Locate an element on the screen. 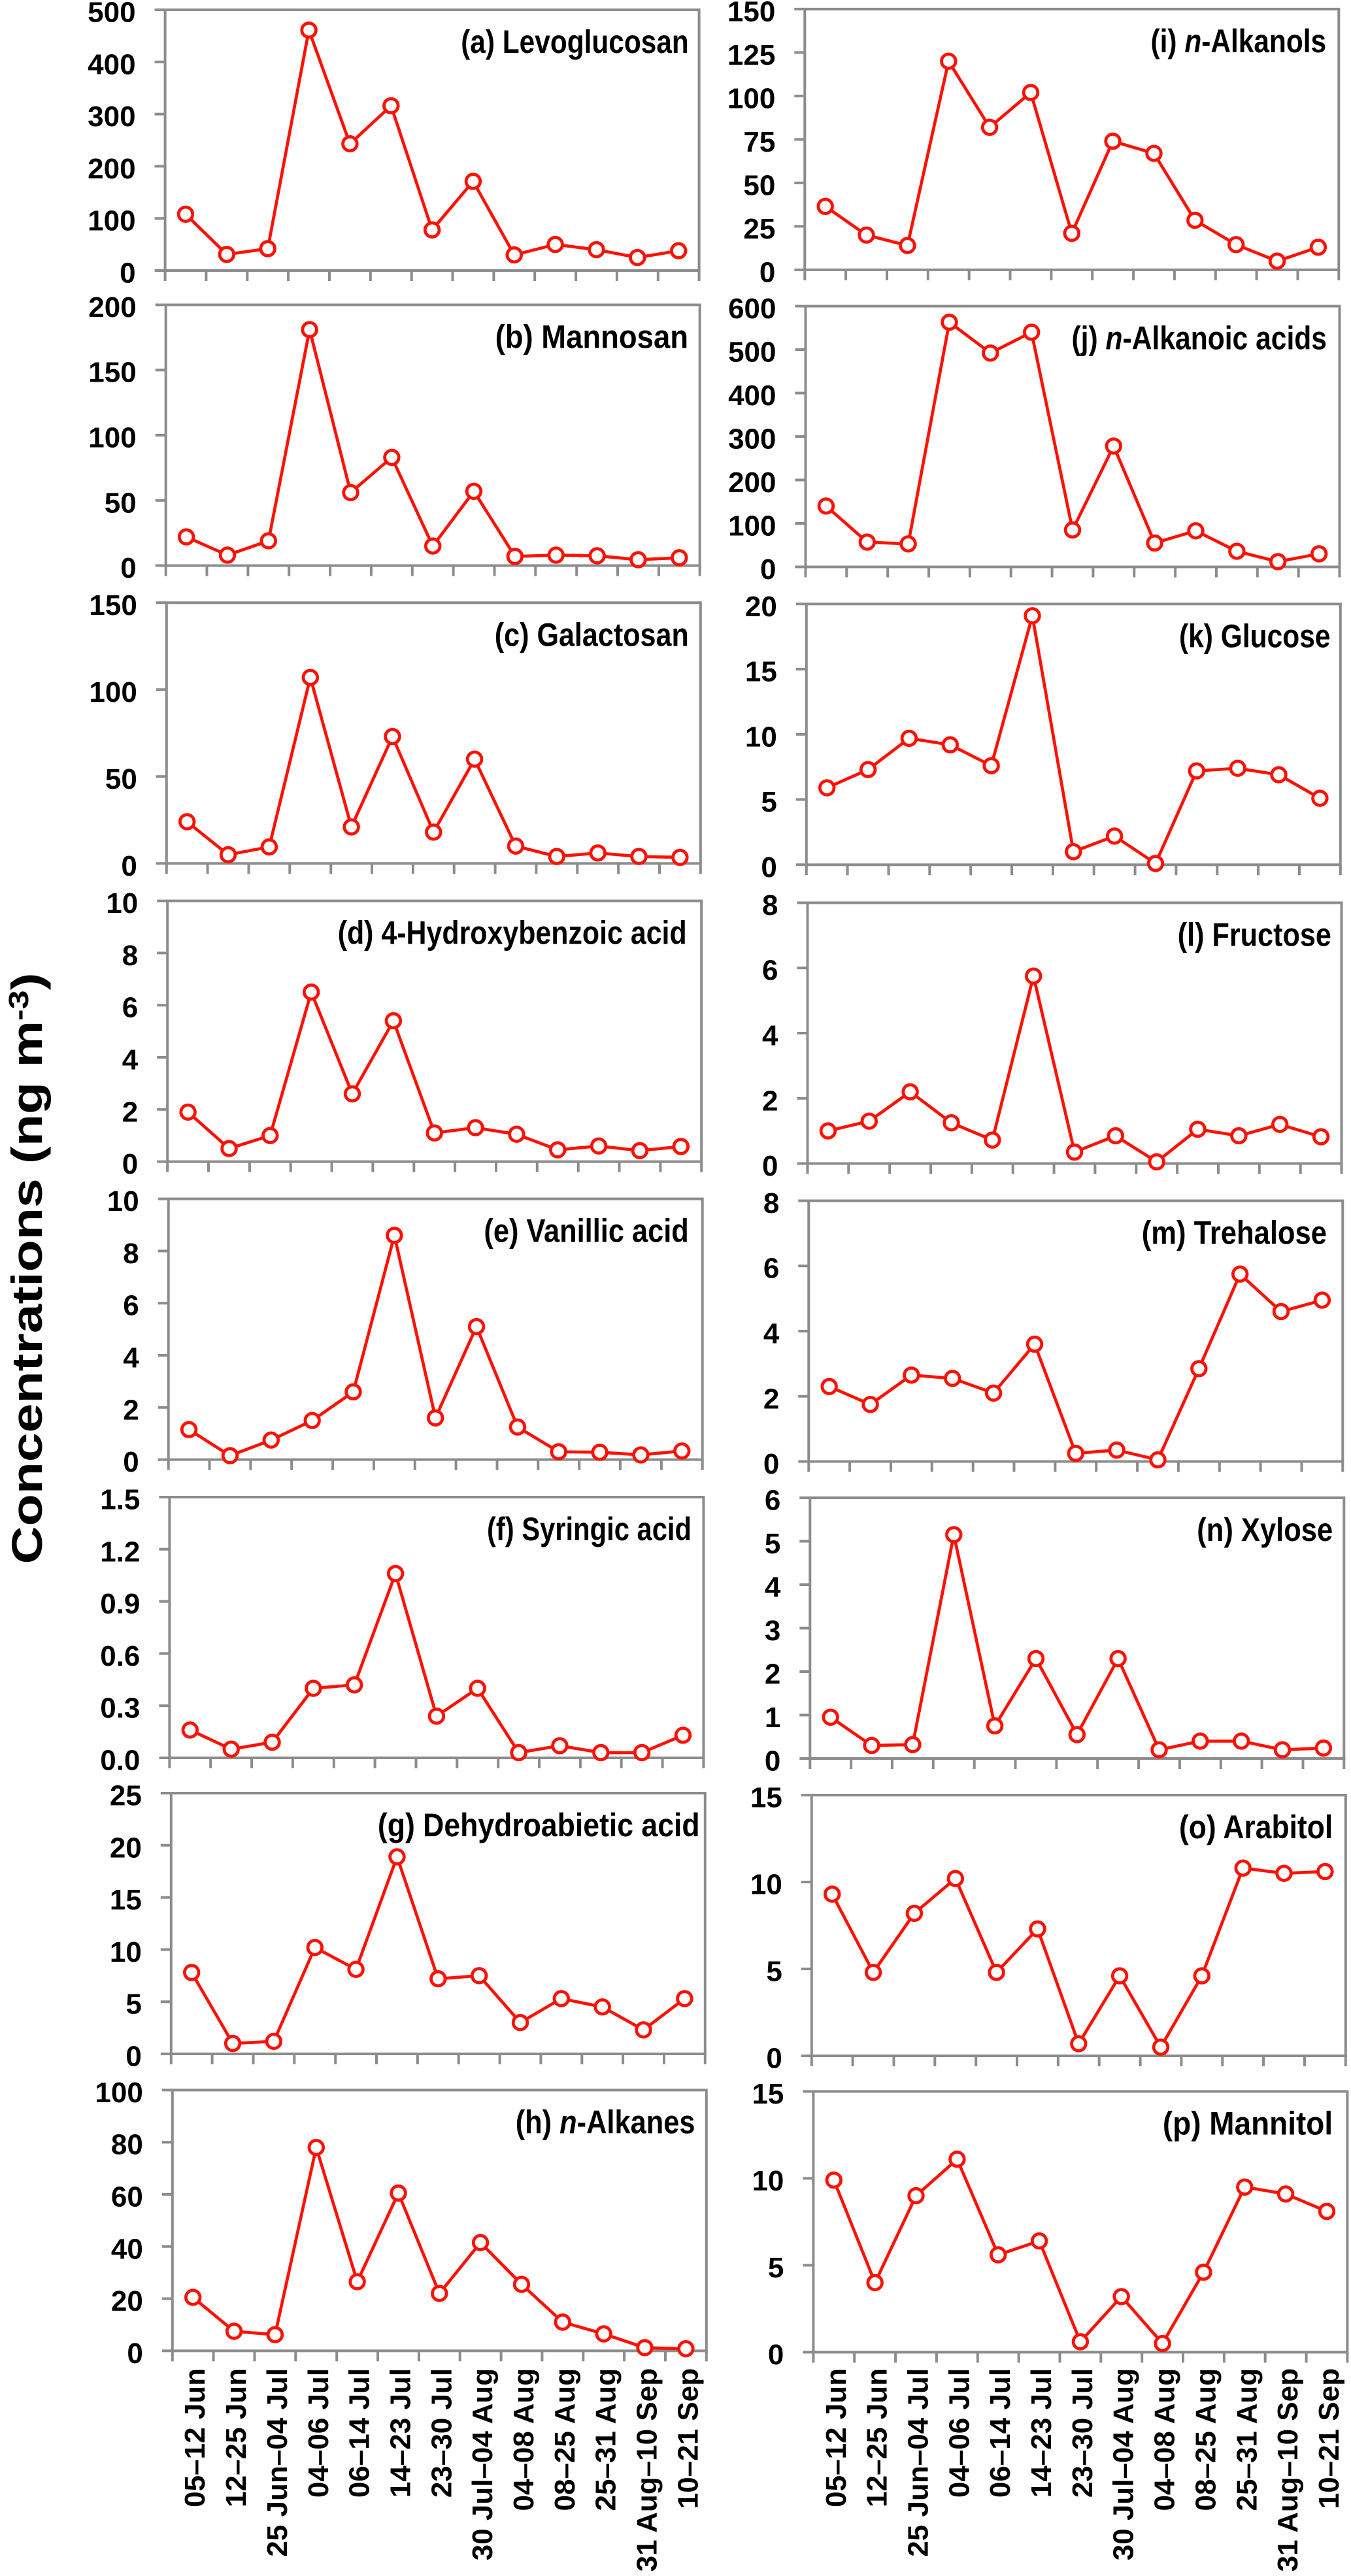  svg-text: 125 is located at coordinates (751, 55).